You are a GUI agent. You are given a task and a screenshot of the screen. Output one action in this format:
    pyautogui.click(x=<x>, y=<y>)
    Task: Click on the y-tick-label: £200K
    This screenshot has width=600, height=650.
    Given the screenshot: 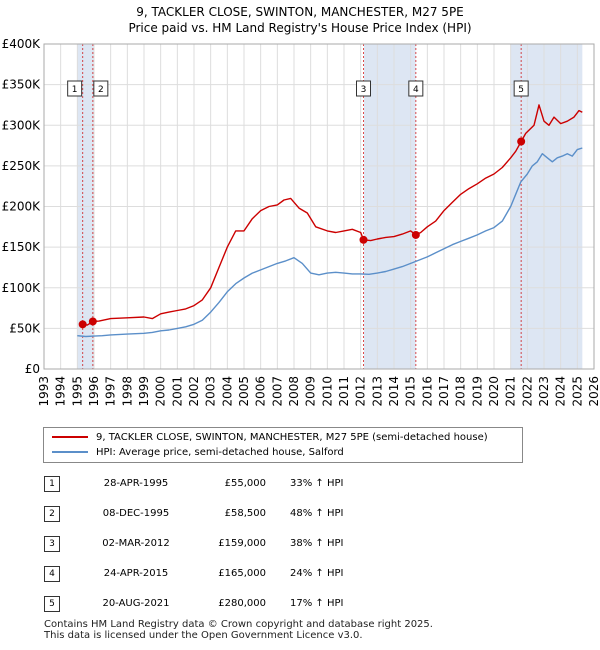 What is the action you would take?
    pyautogui.click(x=22, y=207)
    